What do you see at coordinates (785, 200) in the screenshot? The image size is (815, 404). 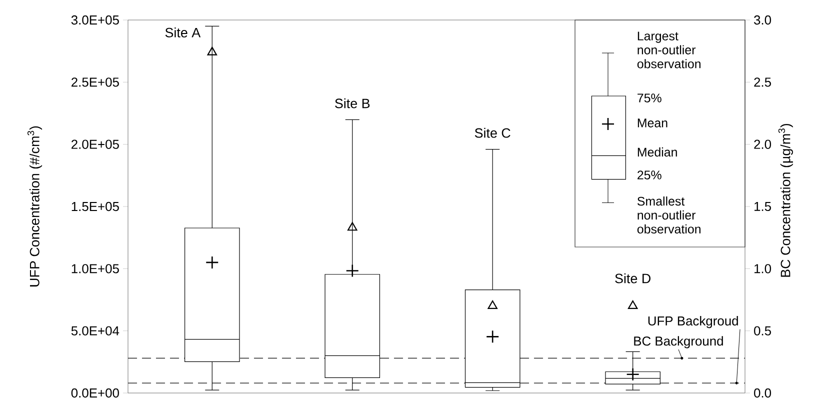 I see `y2-axis-title: BC Concentration (µg/m$^{3}$)` at bounding box center [785, 200].